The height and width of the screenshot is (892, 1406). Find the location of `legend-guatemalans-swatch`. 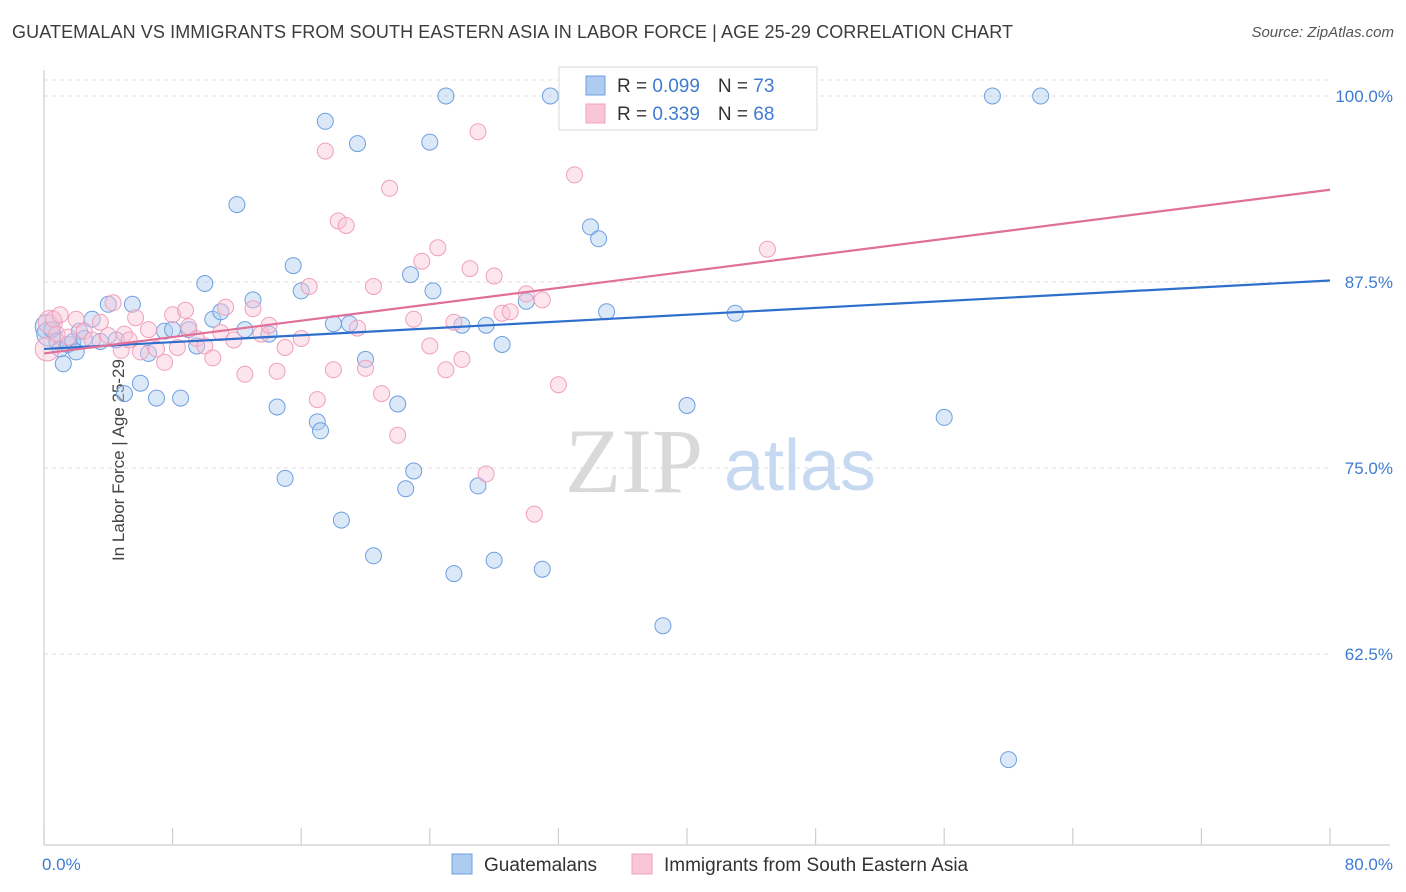

legend-guatemalans-swatch is located at coordinates (462, 864).